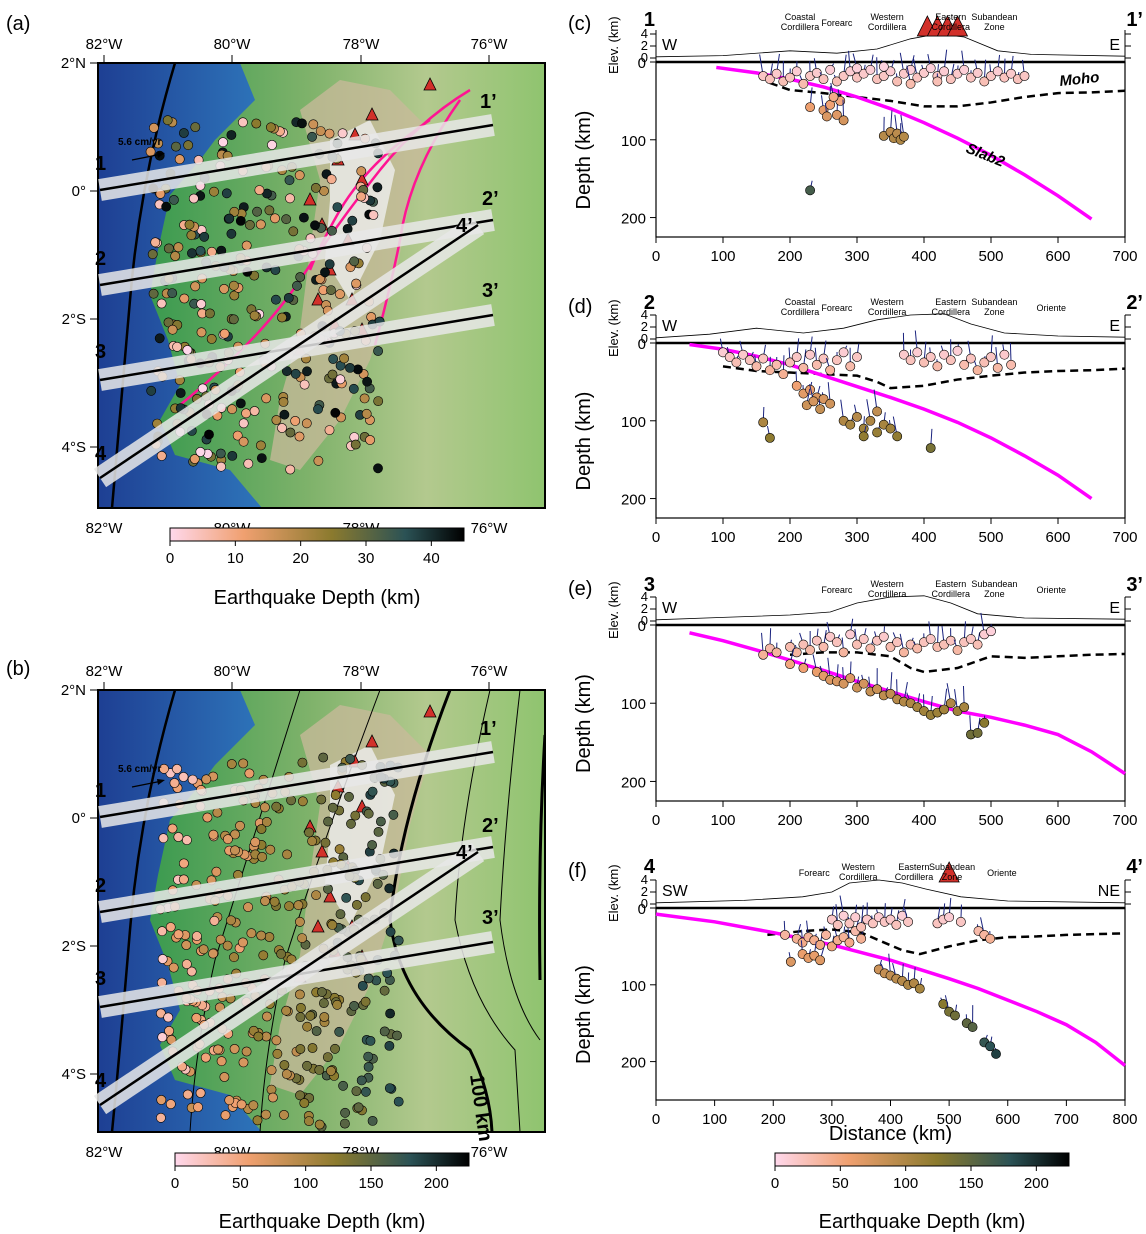 The width and height of the screenshot is (1146, 1234). What do you see at coordinates (79, 191) in the screenshot?
I see `lat-tick-label: 0°` at bounding box center [79, 191].